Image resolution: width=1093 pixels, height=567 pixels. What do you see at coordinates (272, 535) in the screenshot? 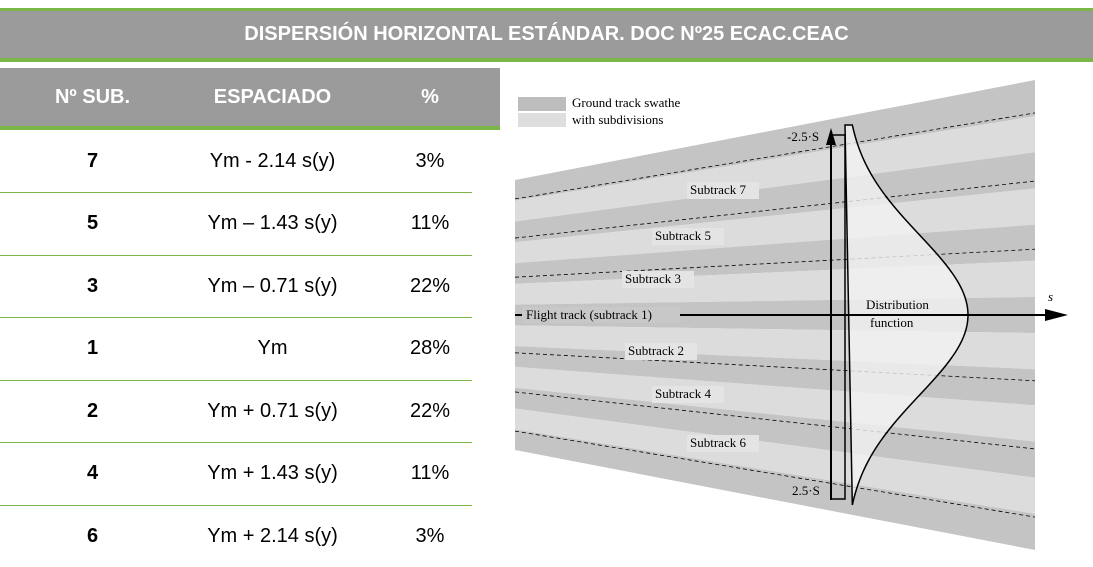
I see `table-cell: Ym + 2.14 s(y)` at bounding box center [272, 535].